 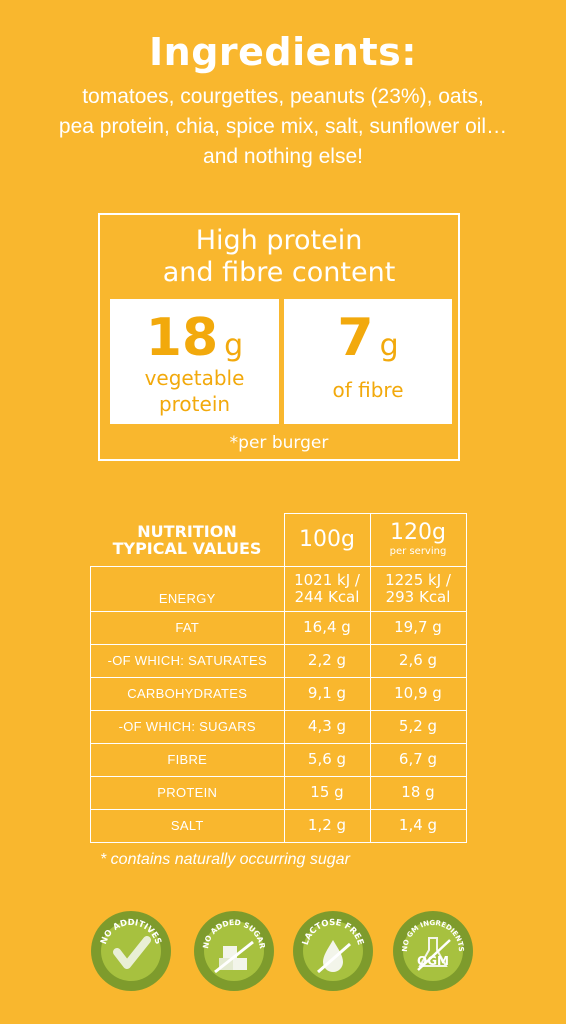 I want to click on badges-row: NO ADDITIVES NO ADDED SUGAR LACTOS, so click(x=283, y=960).